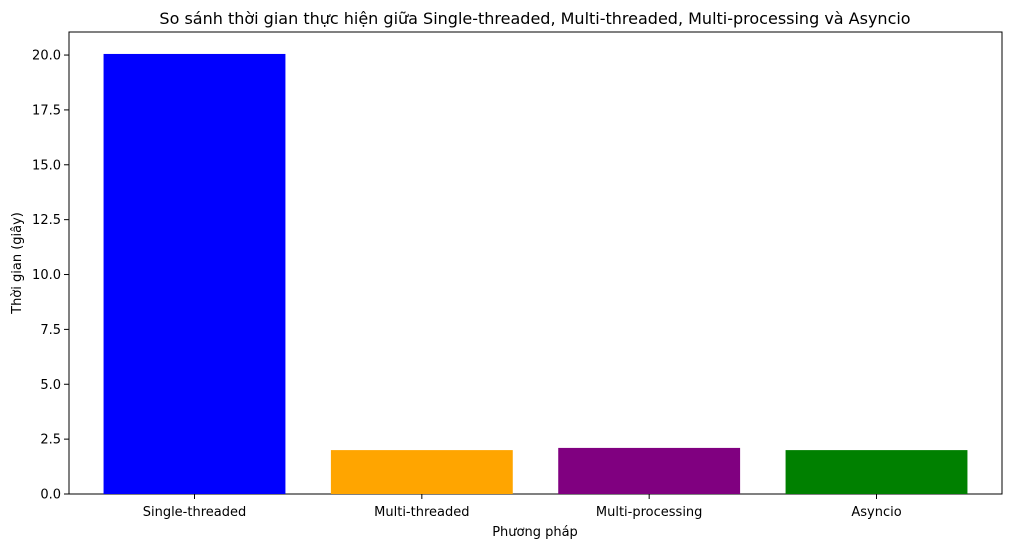 This screenshot has width=1010, height=548. I want to click on x-tick-label: Multi-processing, so click(649, 512).